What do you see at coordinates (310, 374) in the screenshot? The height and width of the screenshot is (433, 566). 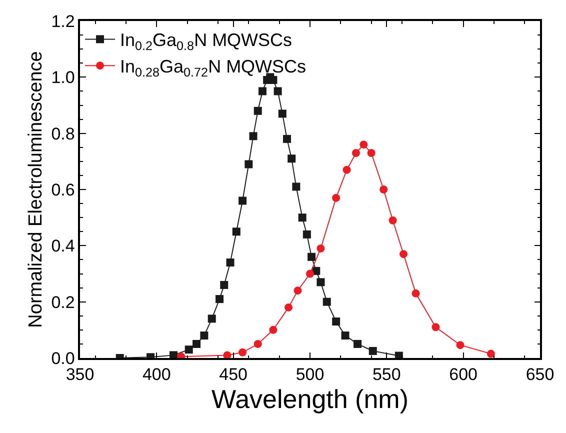 I see `x-tick-label: 500` at bounding box center [310, 374].